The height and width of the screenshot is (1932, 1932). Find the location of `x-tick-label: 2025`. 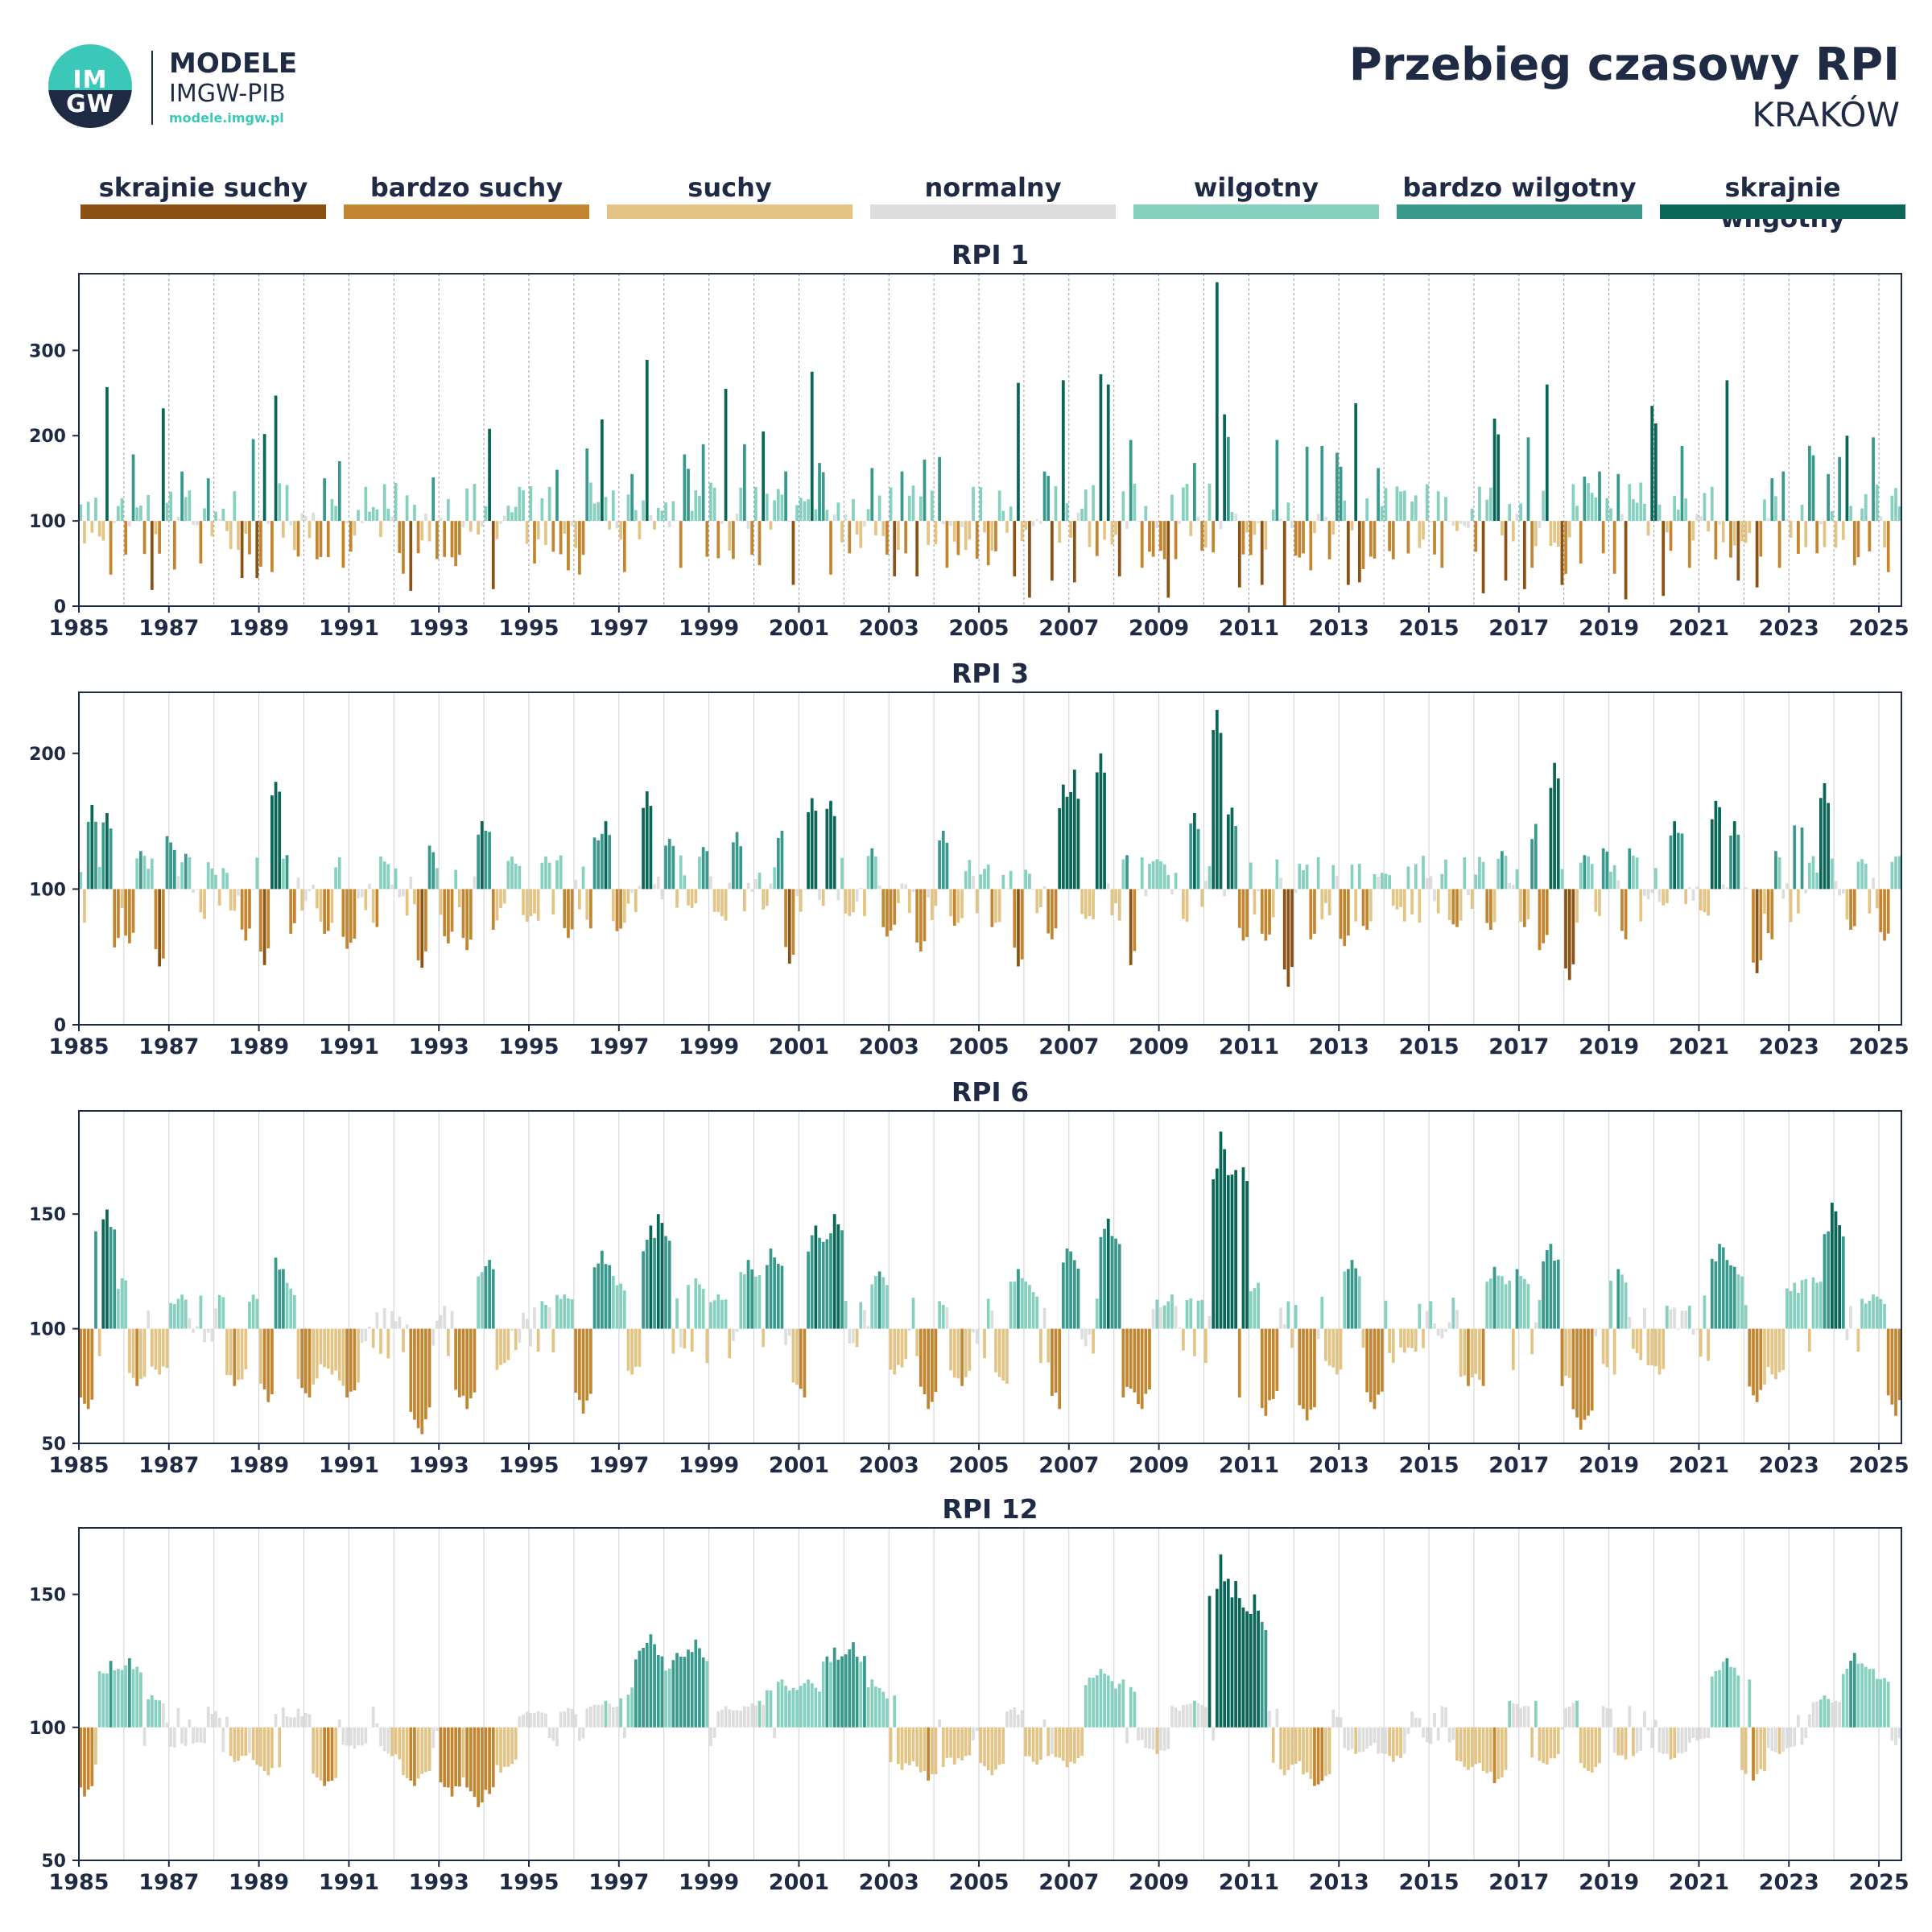

x-tick-label: 2025 is located at coordinates (1878, 1046).